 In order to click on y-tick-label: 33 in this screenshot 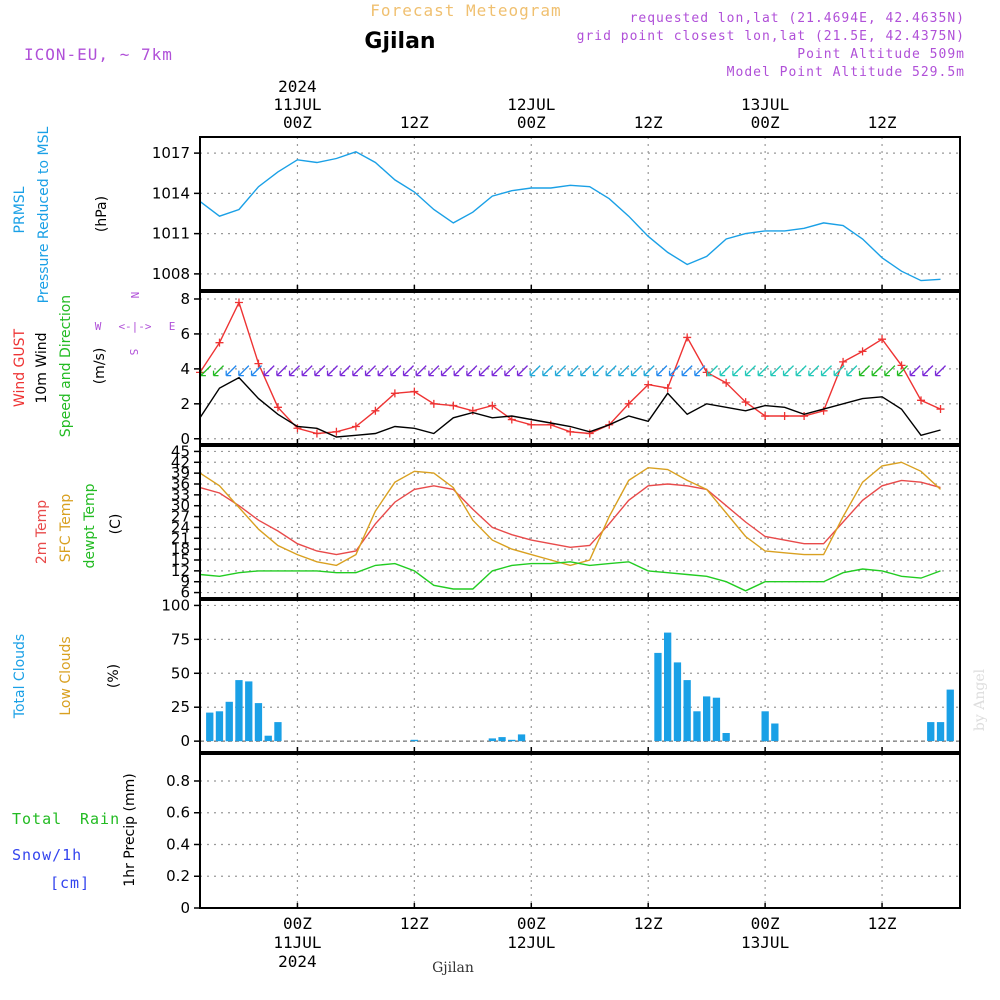, I will do `click(180, 495)`.